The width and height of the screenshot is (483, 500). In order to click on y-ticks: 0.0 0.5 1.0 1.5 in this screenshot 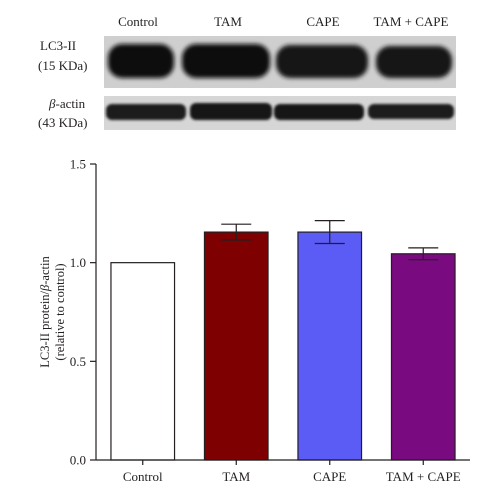, I will do `click(83, 312)`.